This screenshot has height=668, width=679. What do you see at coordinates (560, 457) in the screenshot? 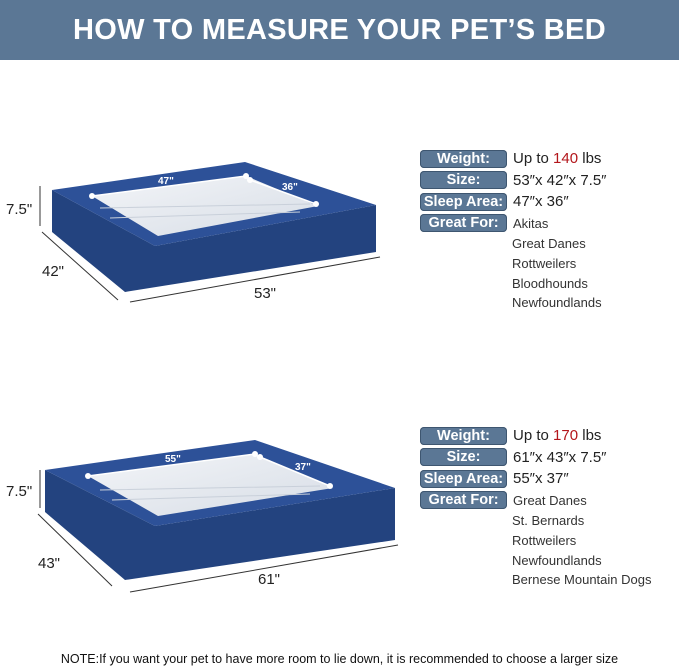
I see `size-value: 61″x 43″x 7.5″` at bounding box center [560, 457].